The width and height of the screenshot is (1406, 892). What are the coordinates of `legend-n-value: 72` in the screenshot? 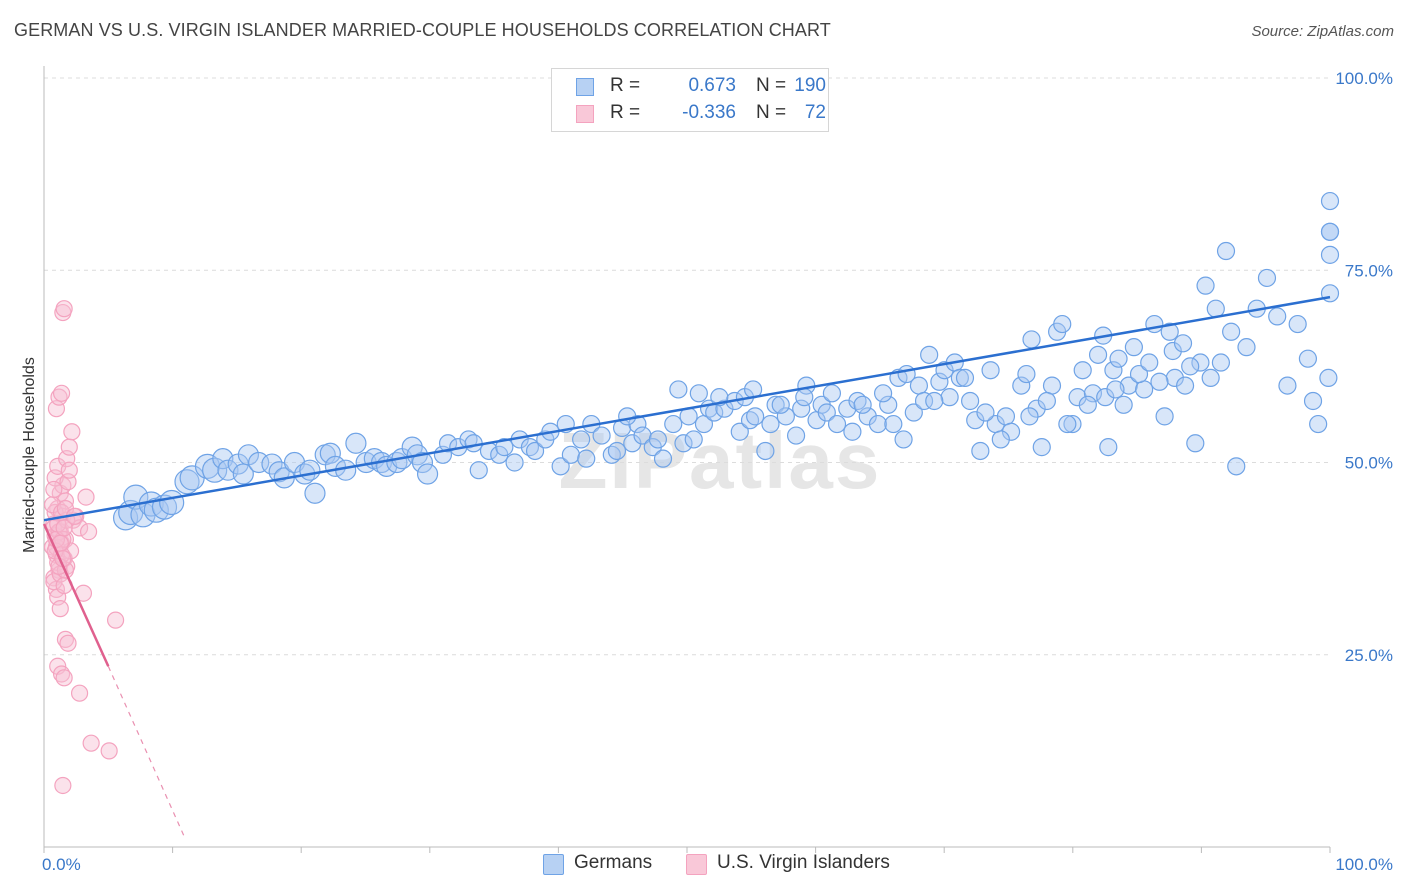 It's located at (815, 112).